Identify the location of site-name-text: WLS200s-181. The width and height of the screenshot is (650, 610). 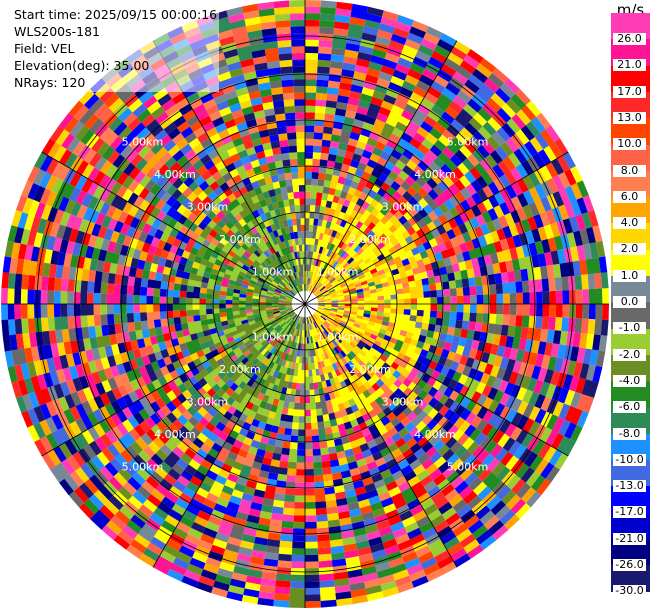
(57, 31).